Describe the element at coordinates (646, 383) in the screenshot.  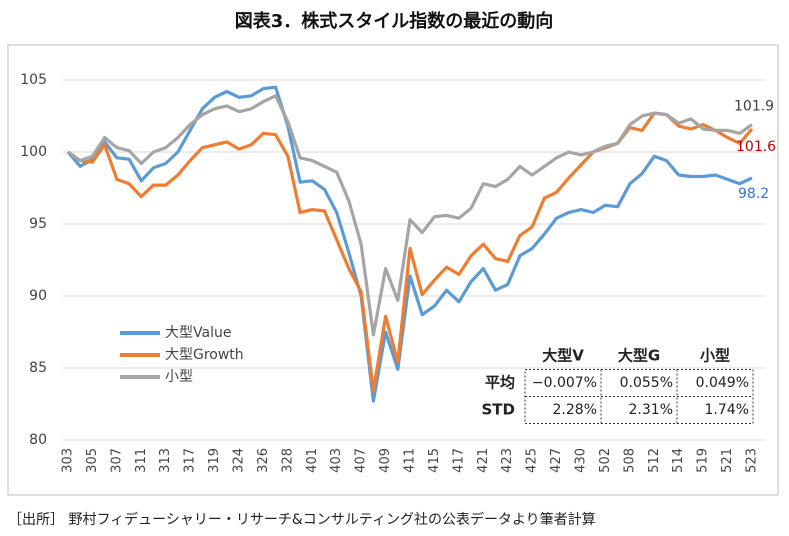
I see `table-cell: 0.055%` at that location.